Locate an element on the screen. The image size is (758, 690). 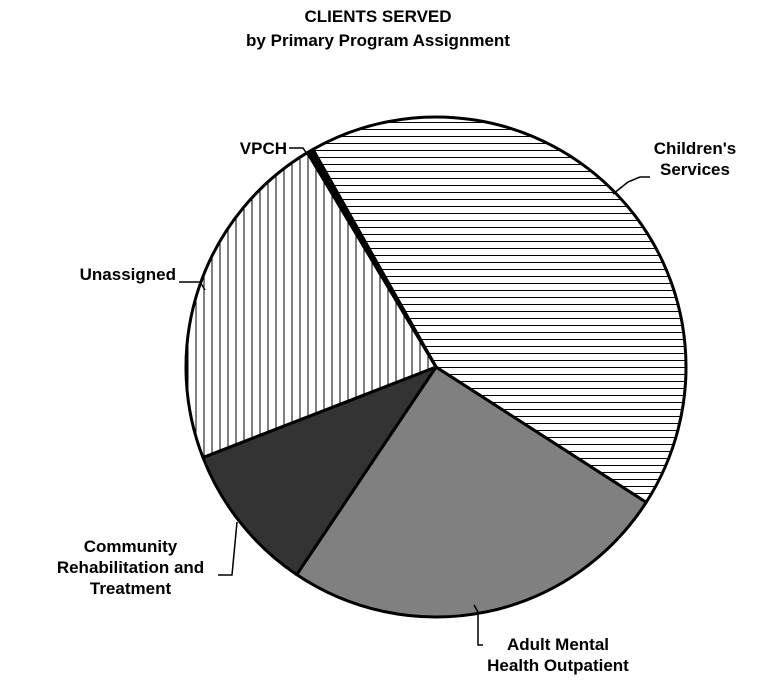
slice-label: Children's Services is located at coordinates (695, 159).